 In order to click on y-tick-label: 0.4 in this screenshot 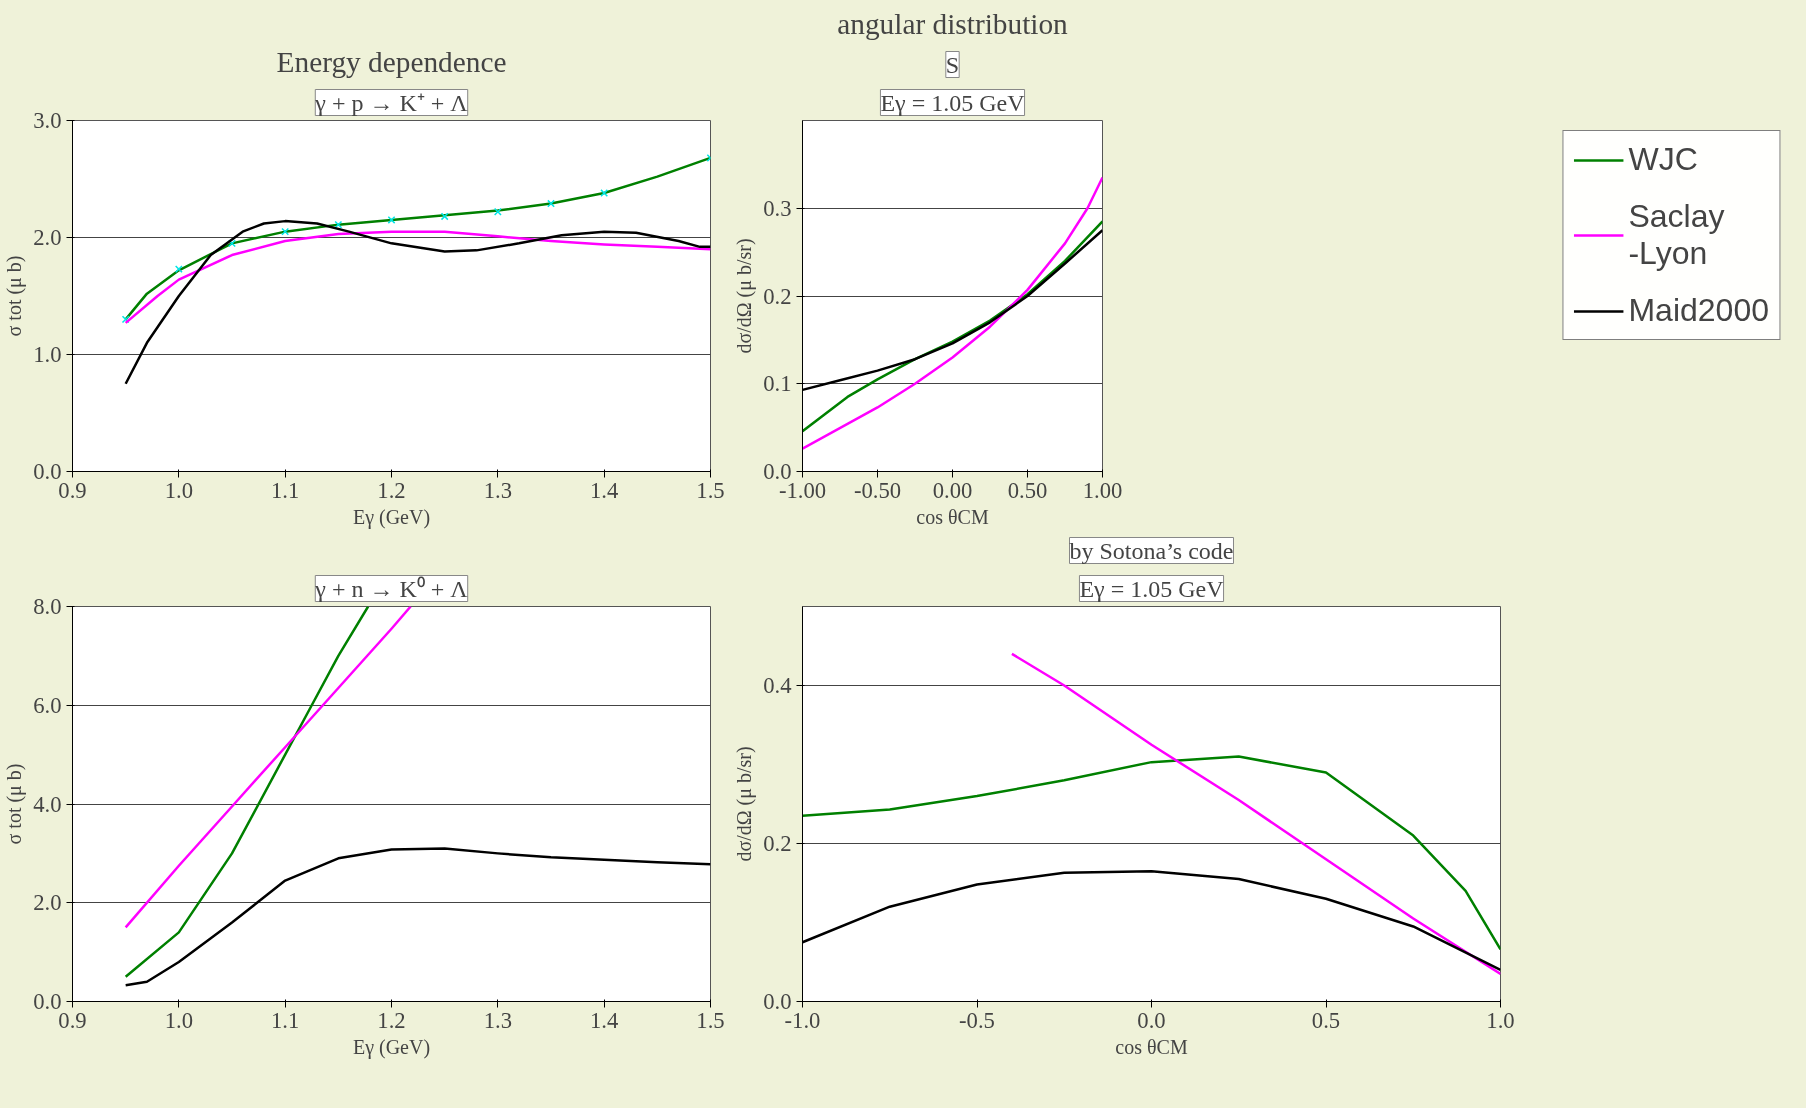, I will do `click(777, 685)`.